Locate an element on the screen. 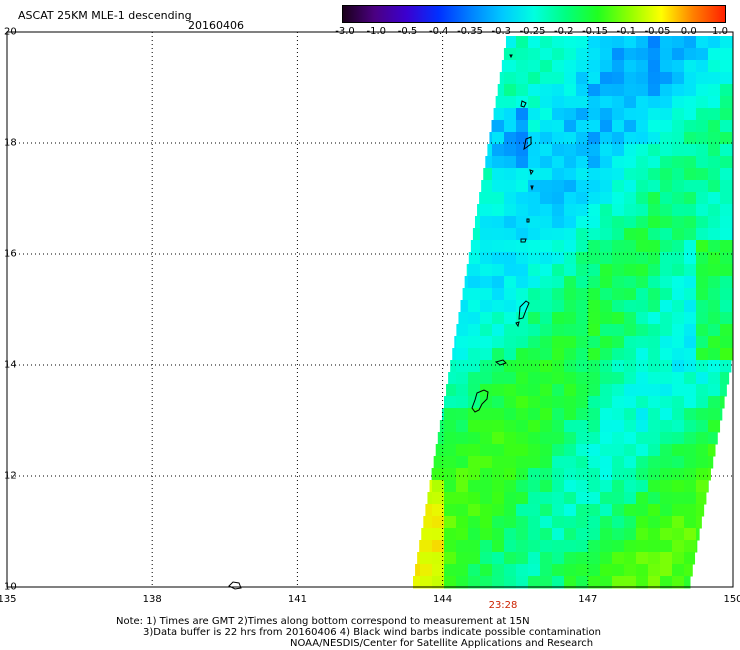 This screenshot has height=650, width=740. product-title: ASCAT 25KM MLE-1 descending is located at coordinates (105, 15).